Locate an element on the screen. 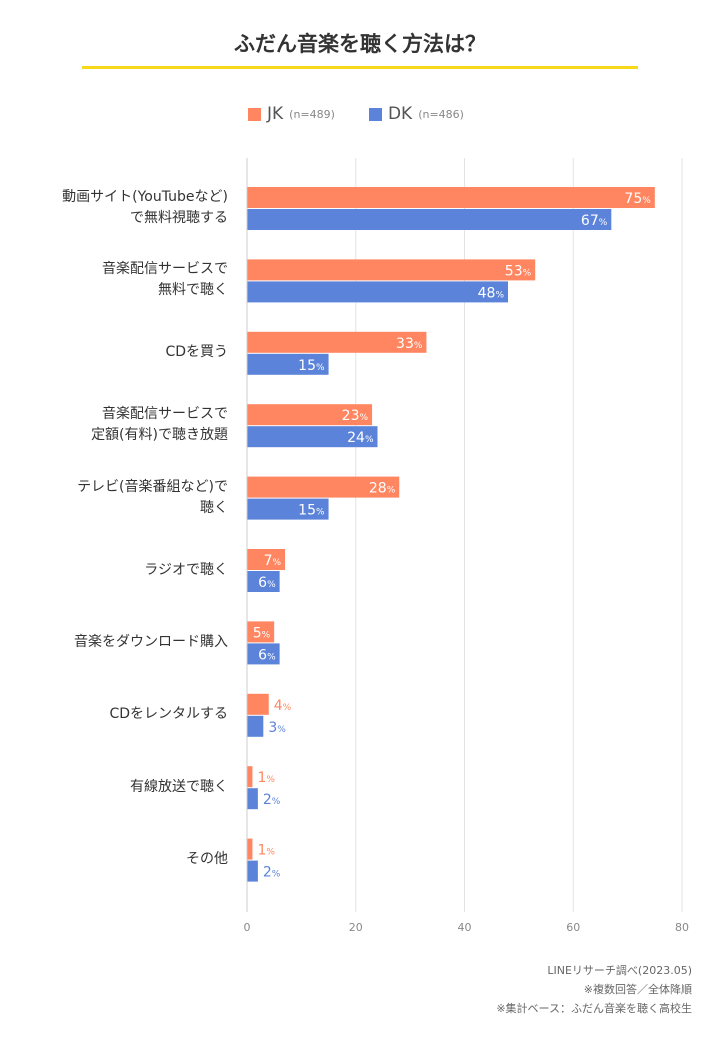 The image size is (720, 1040). chart-title: ふだん音楽を聴く方法は？ is located at coordinates (360, 44).